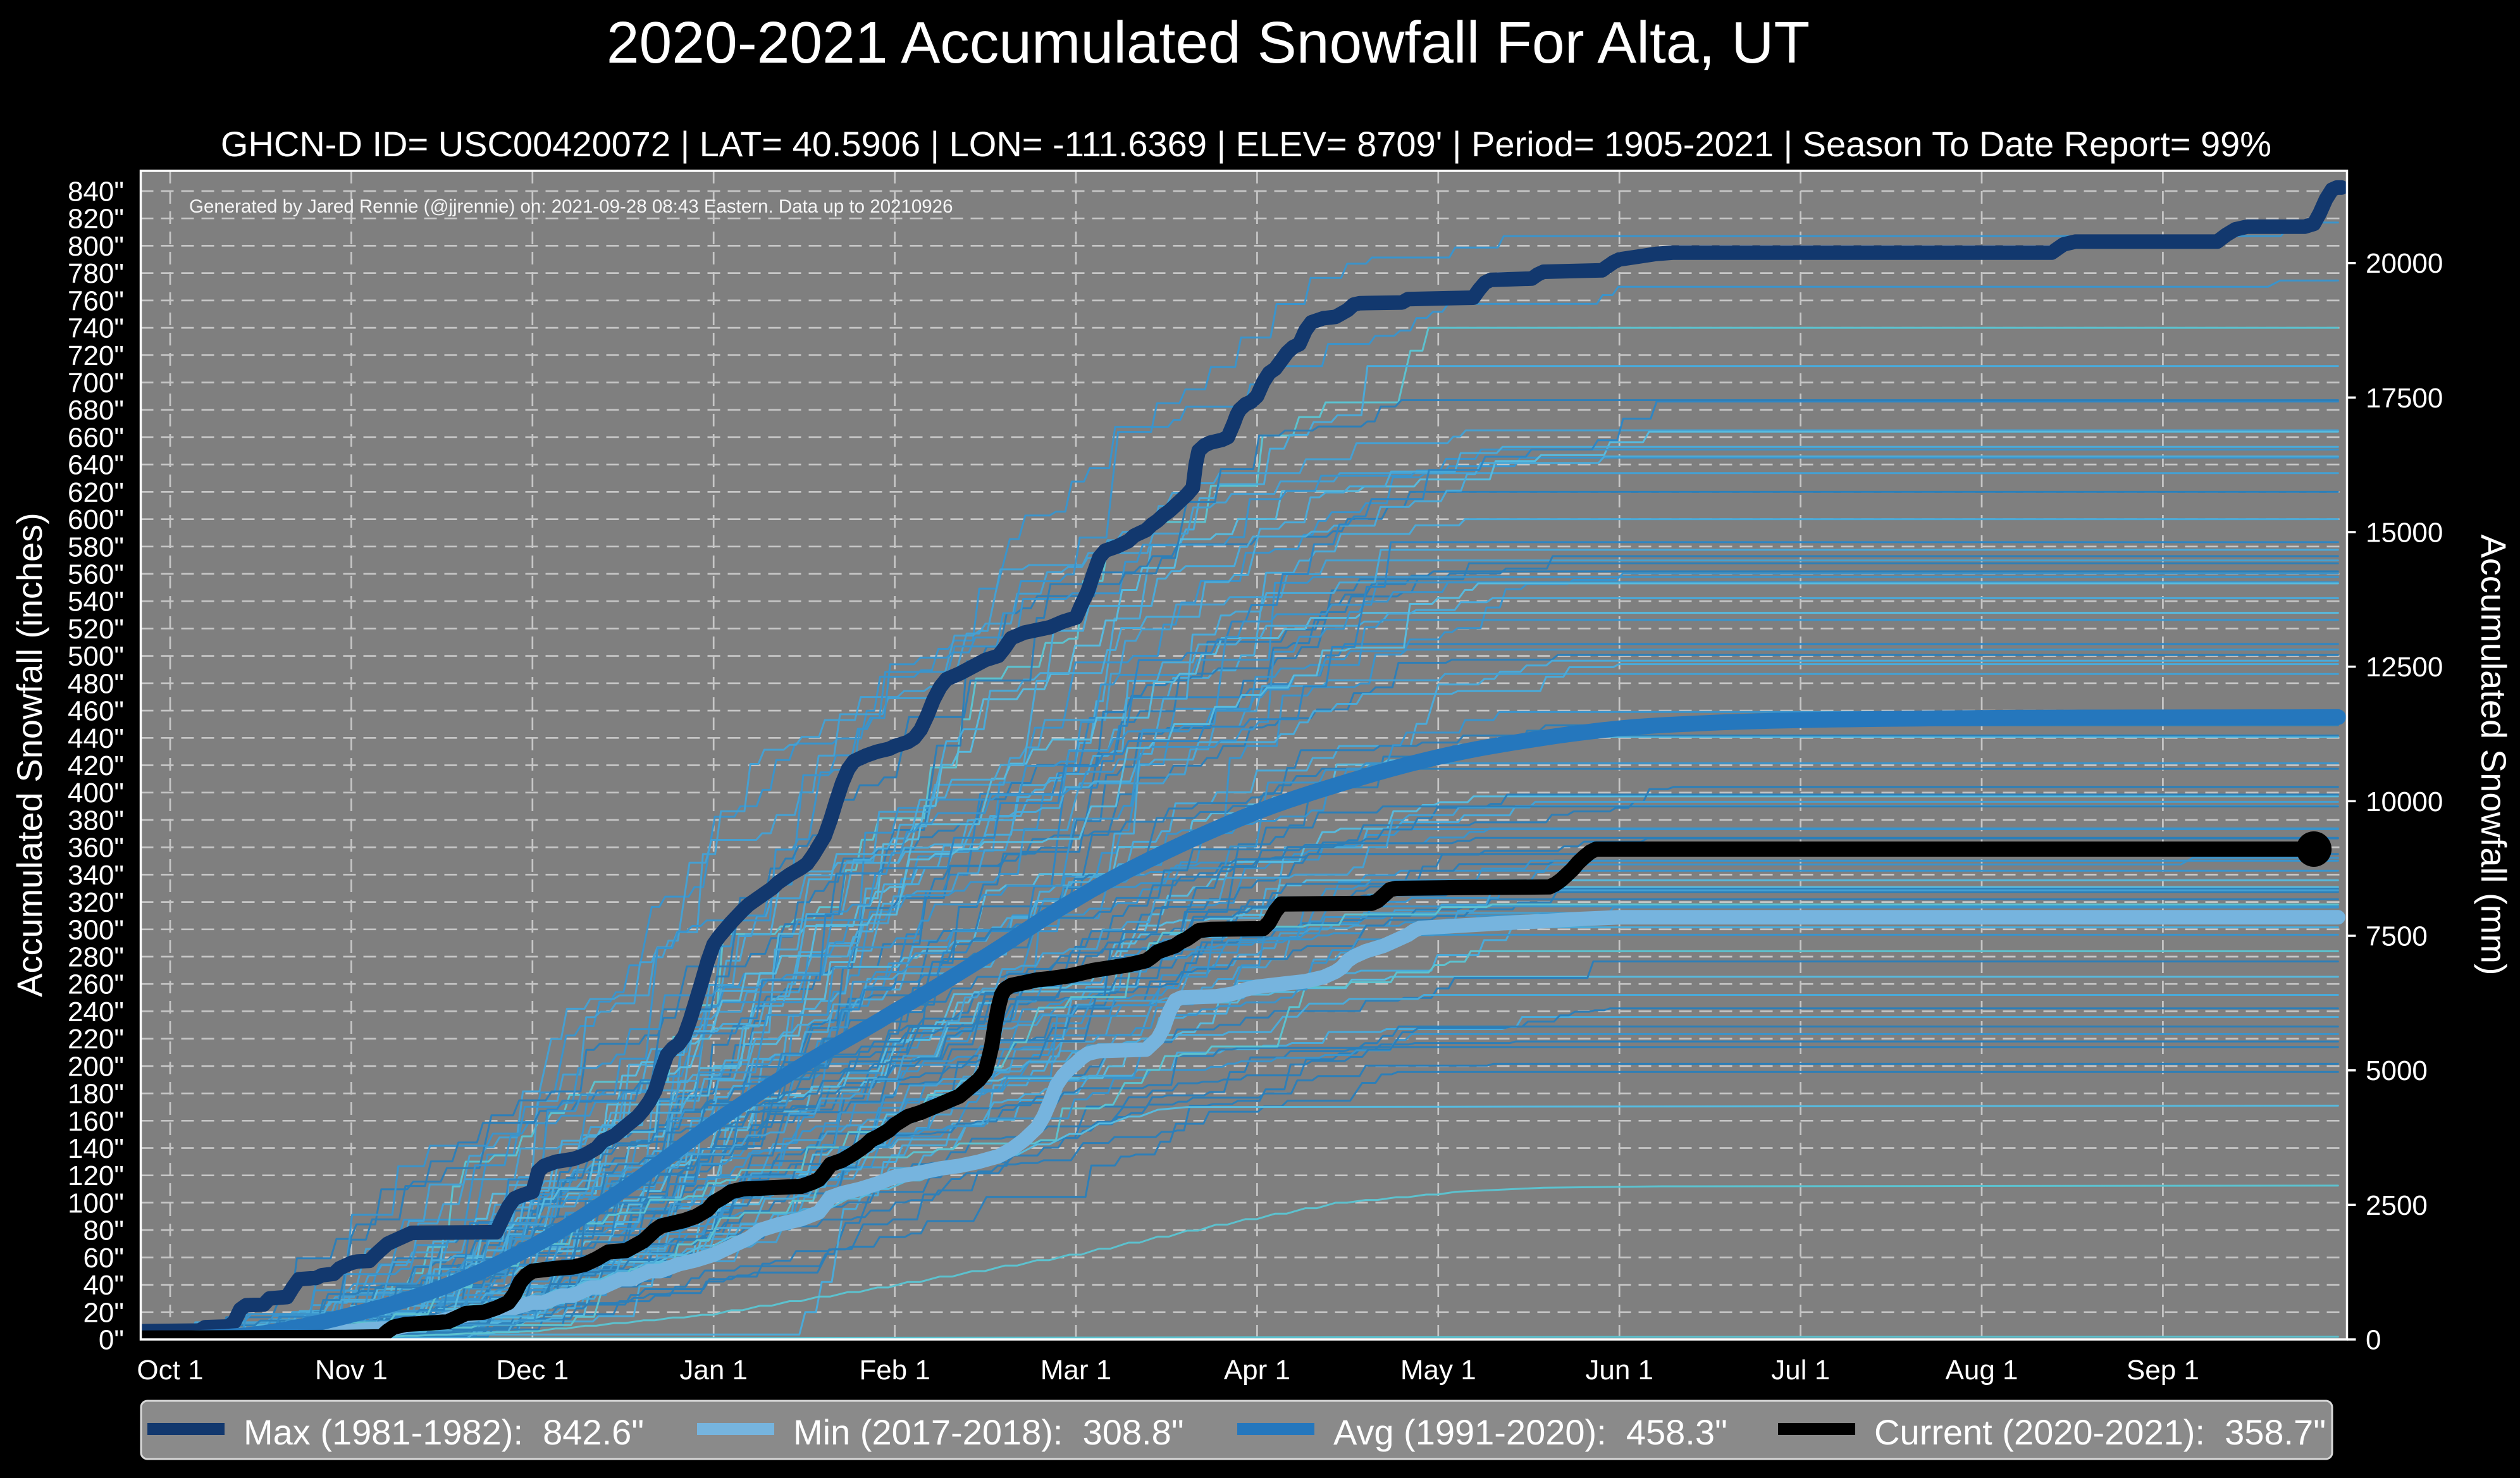 Image resolution: width=2520 pixels, height=1478 pixels. What do you see at coordinates (96, 902) in the screenshot?
I see `svg-text: 320"` at bounding box center [96, 902].